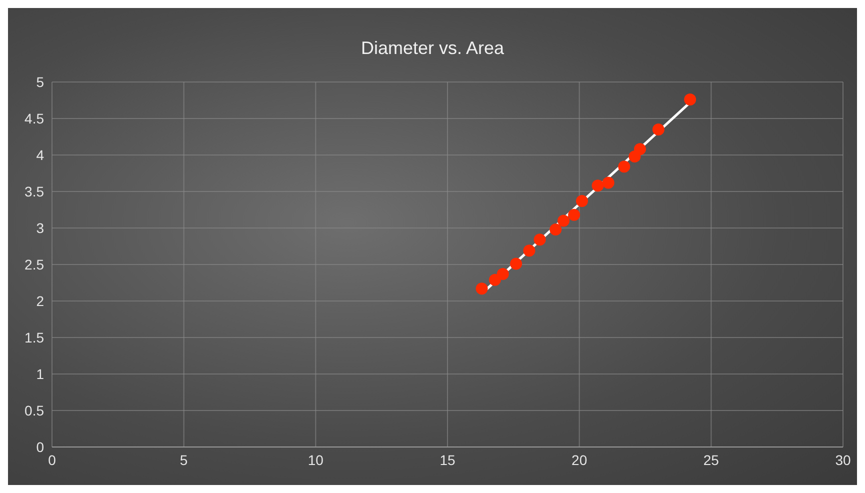 The width and height of the screenshot is (865, 493). Describe the element at coordinates (40, 300) in the screenshot. I see `y-tick-label: 2` at that location.